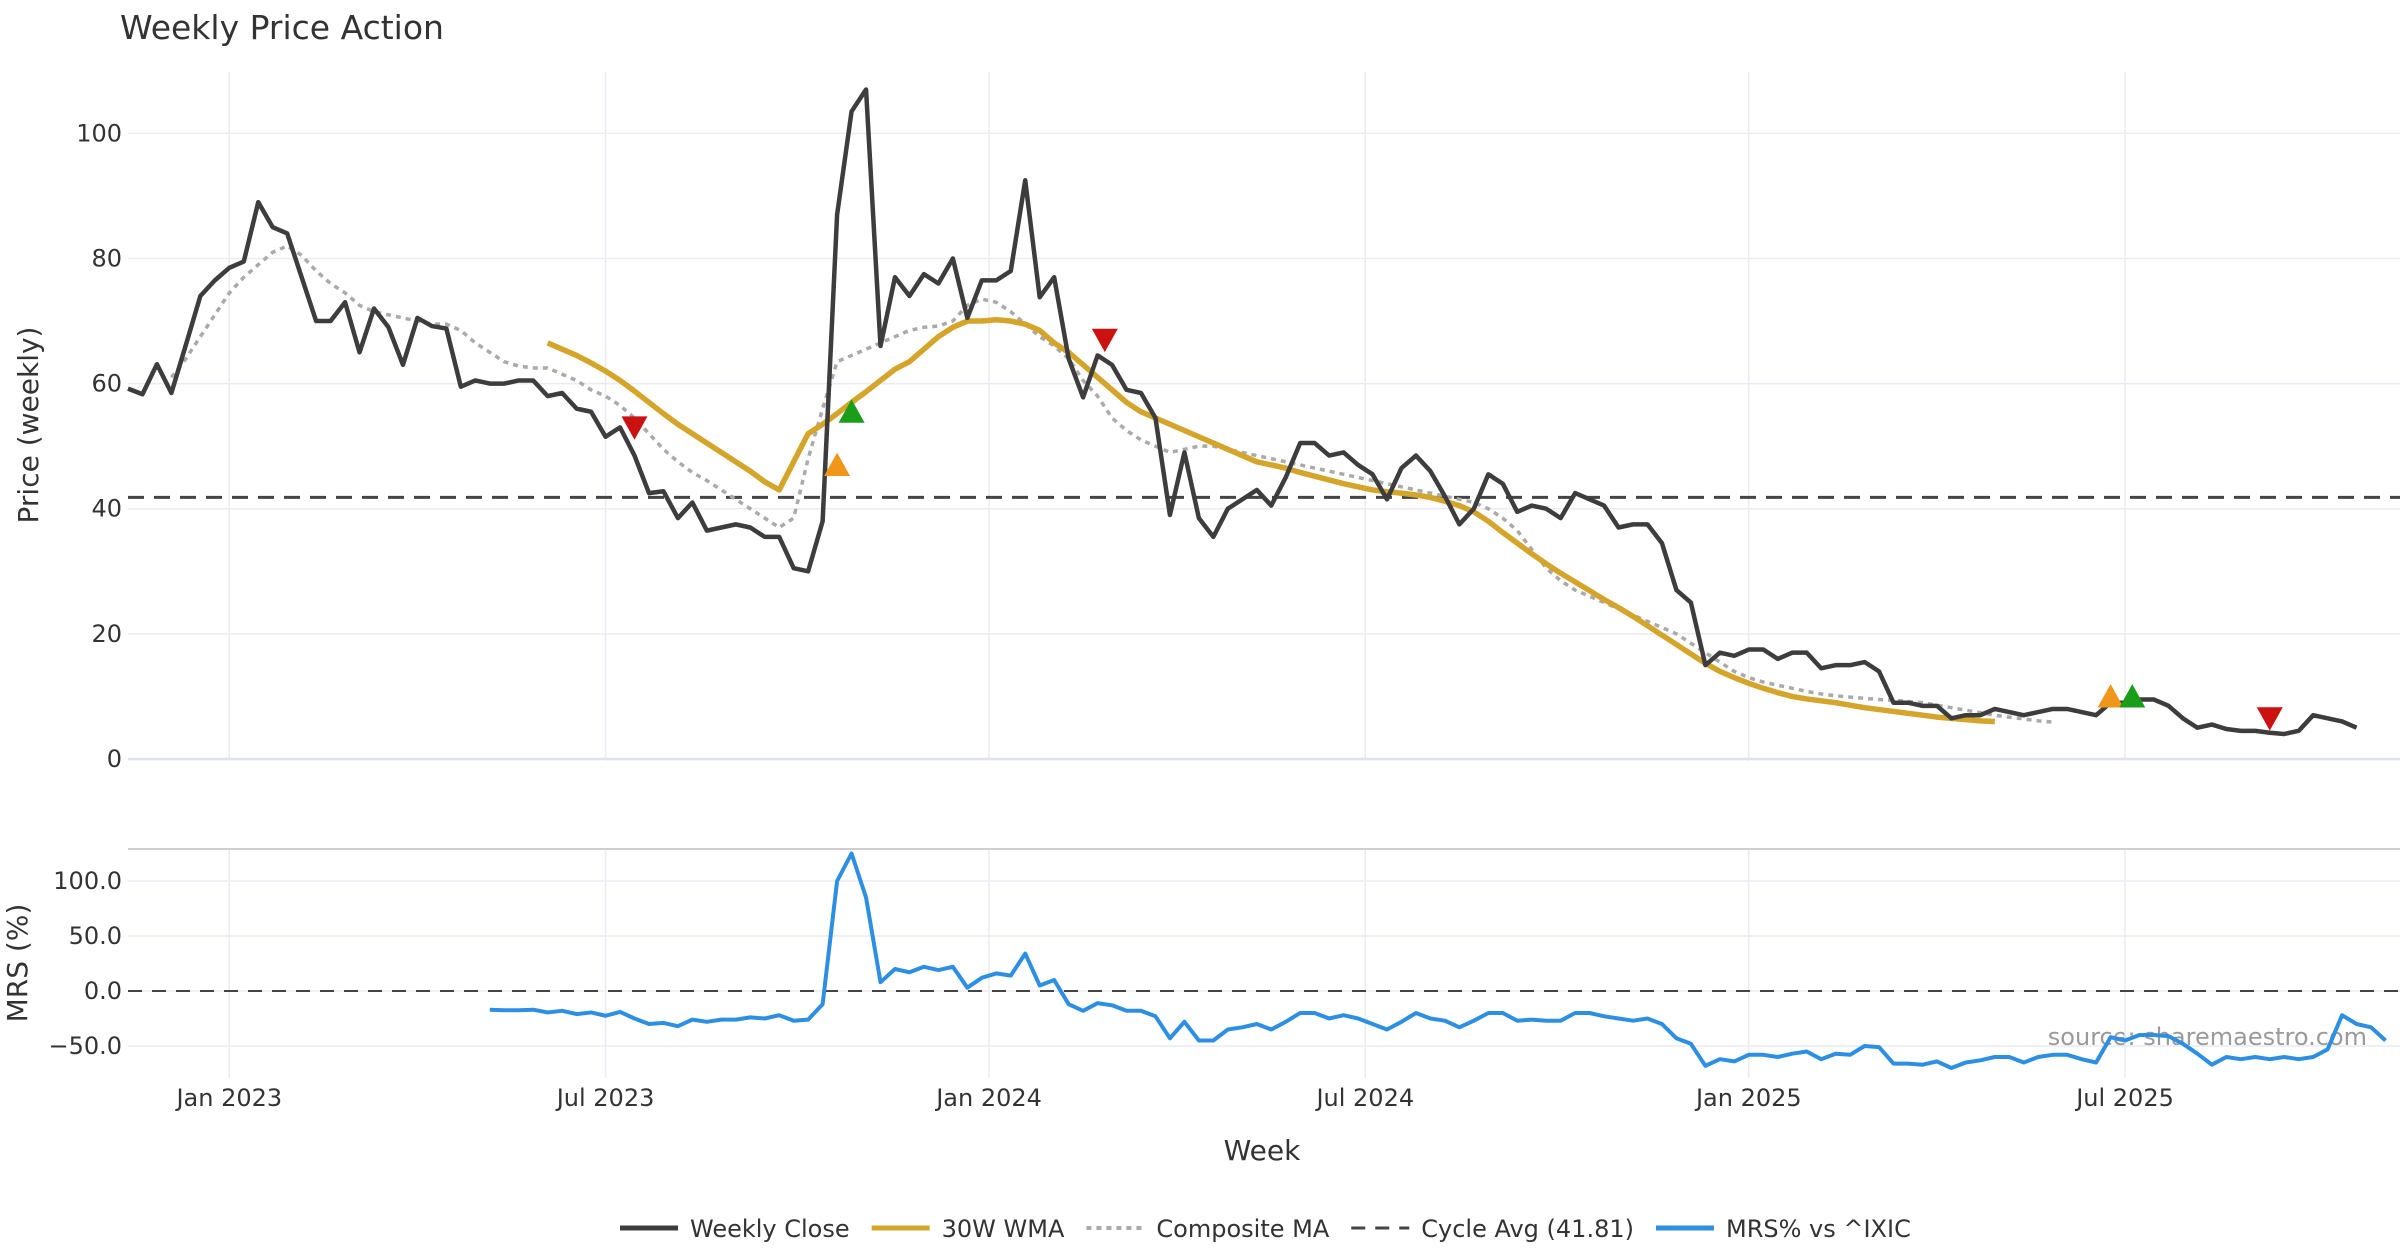  What do you see at coordinates (2124, 1098) in the screenshot?
I see `x-tick-label: Jul 2025` at bounding box center [2124, 1098].